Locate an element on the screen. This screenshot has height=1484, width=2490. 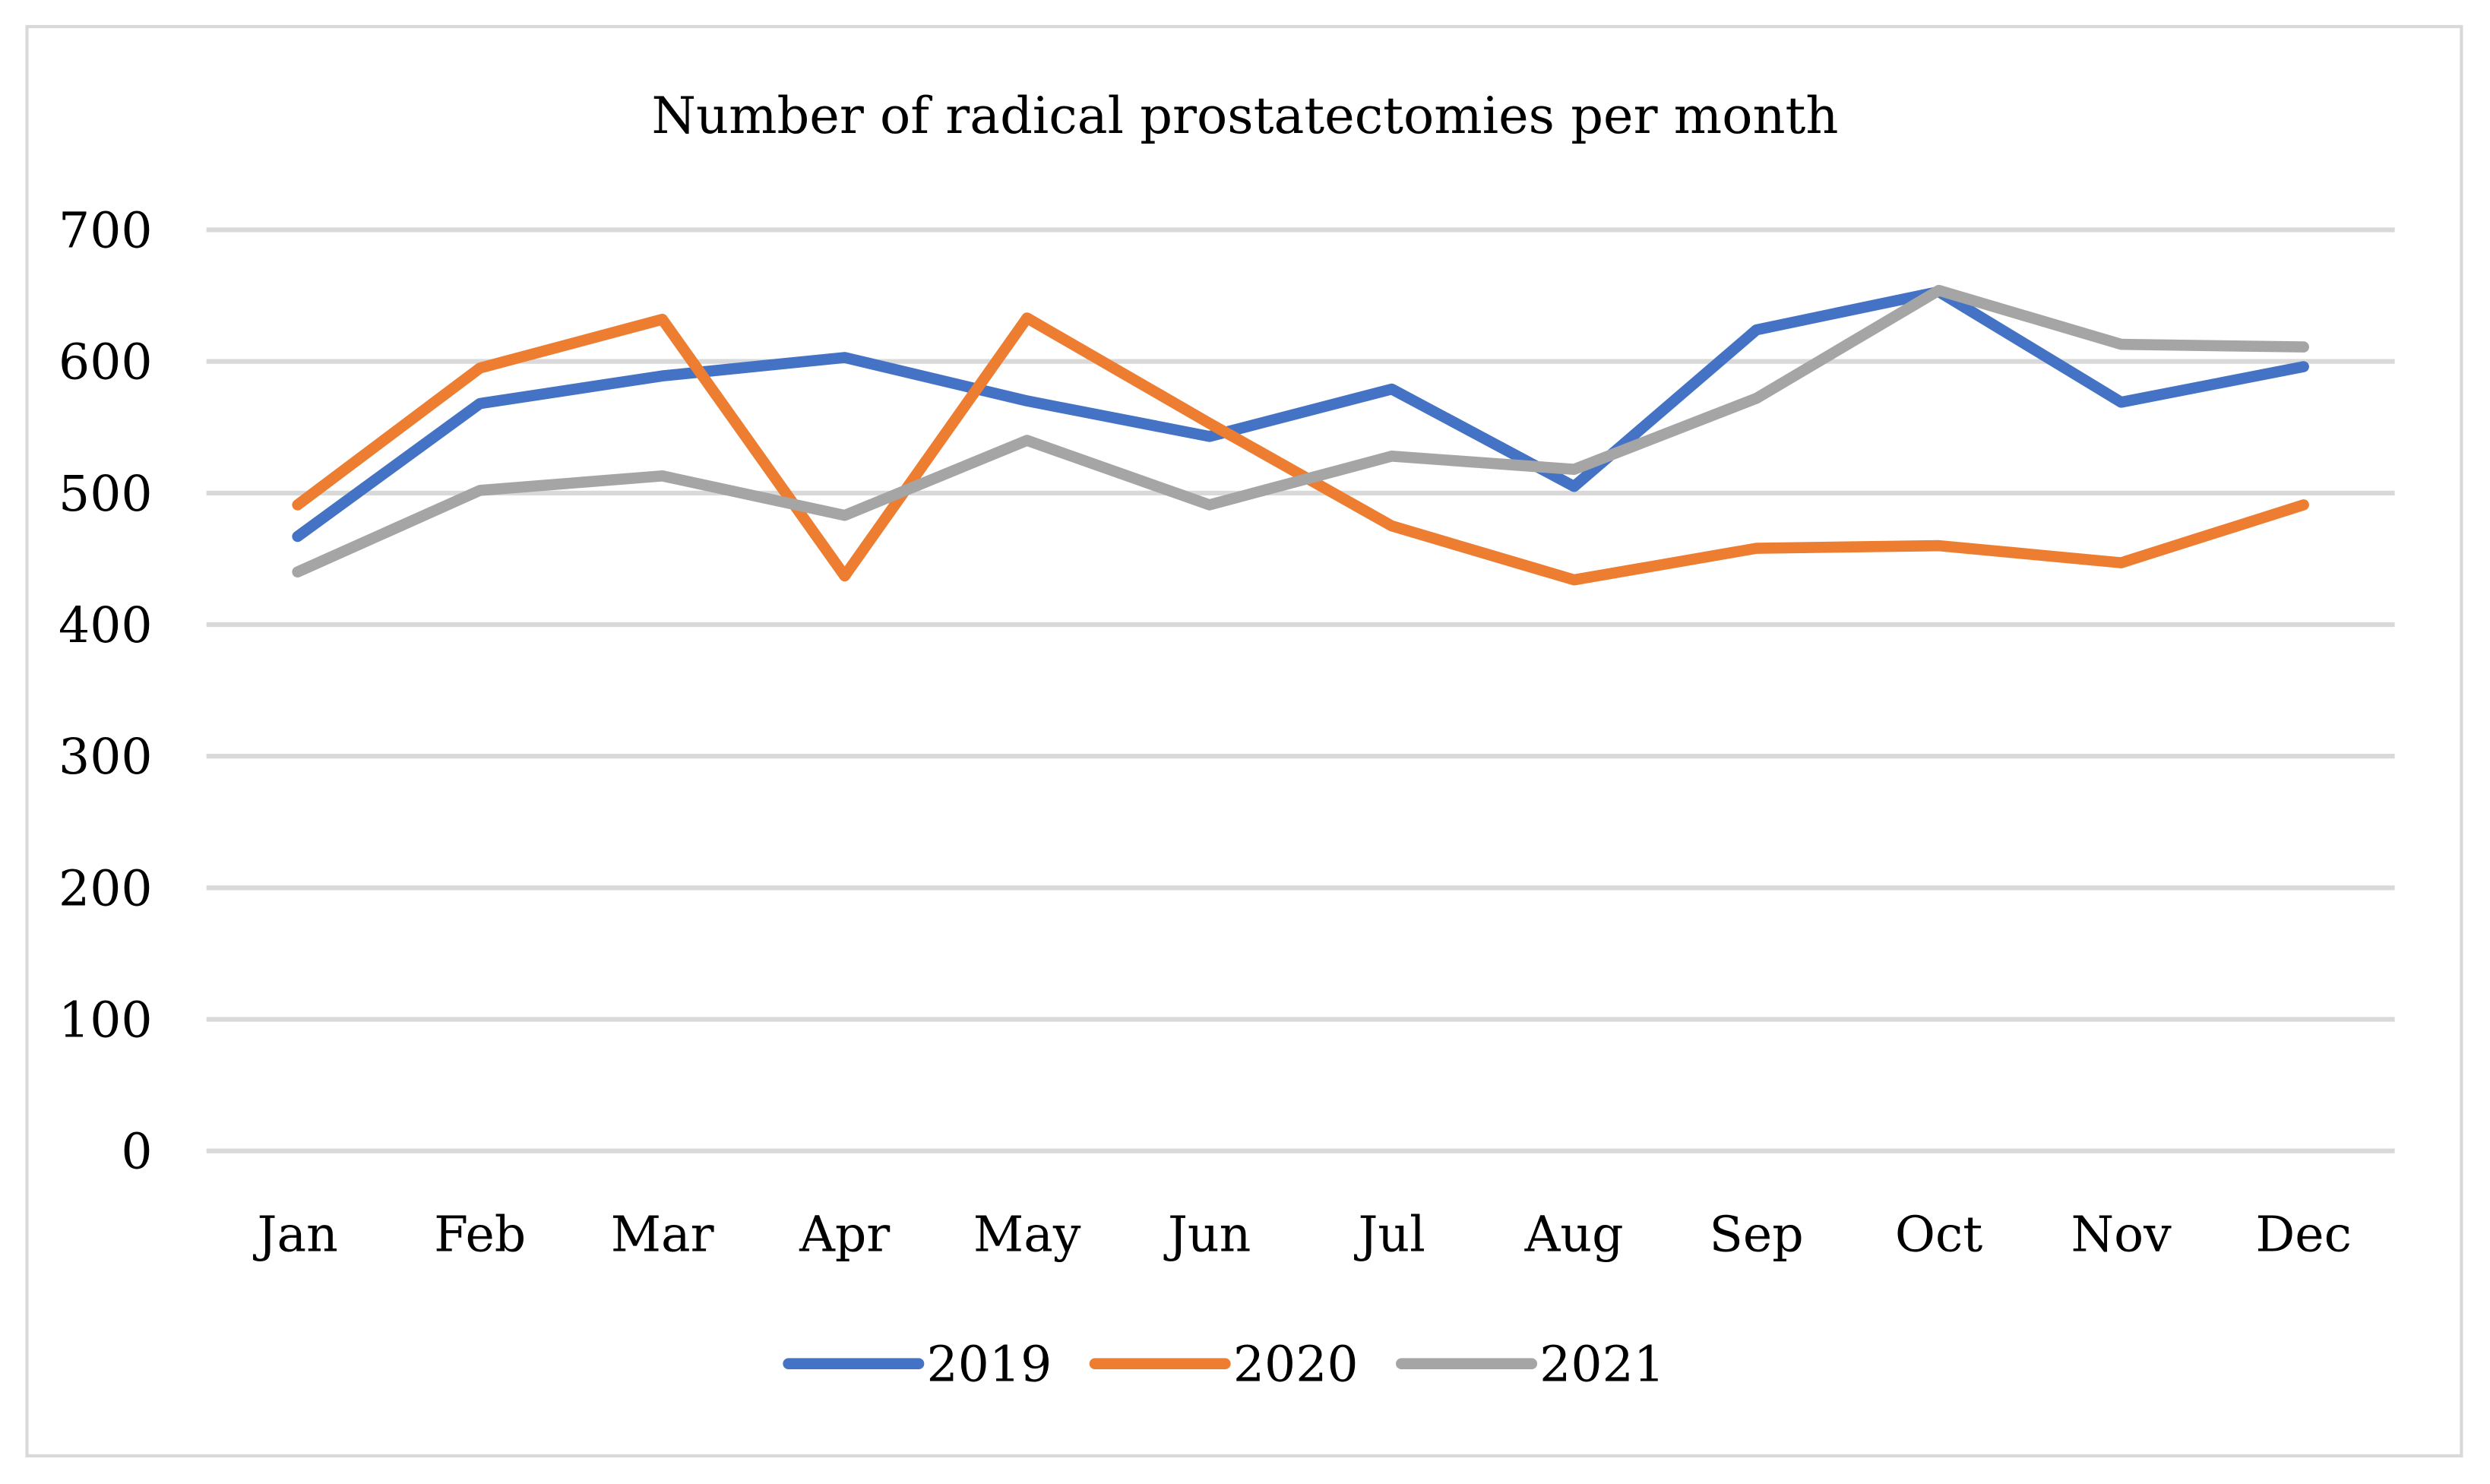
x-tick-label-aug: Aug is located at coordinates (1574, 1234).